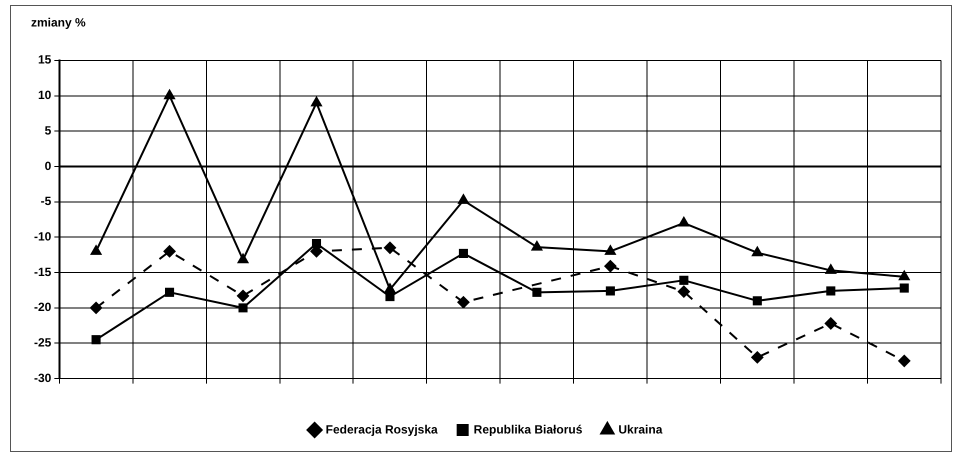 Image resolution: width=960 pixels, height=457 pixels. What do you see at coordinates (48, 130) in the screenshot?
I see `y-tick-label: 5` at bounding box center [48, 130].